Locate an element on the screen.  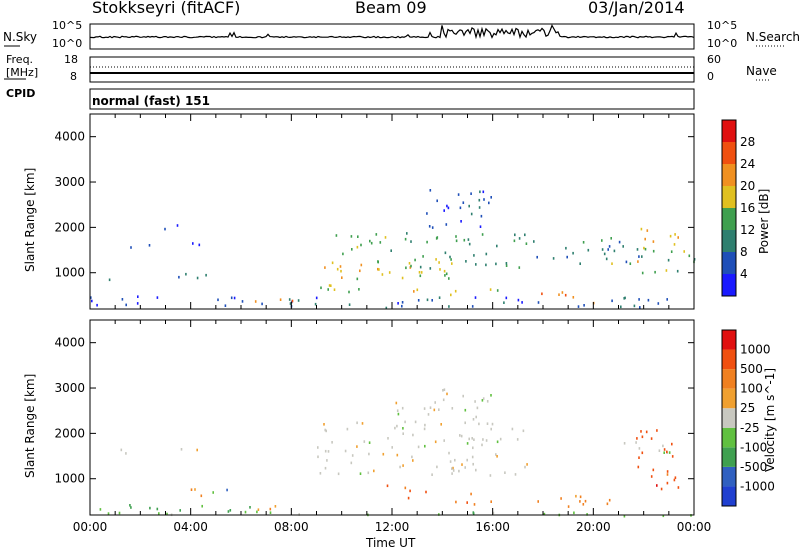
power-colorbar-tick: 24 is located at coordinates (747, 164).